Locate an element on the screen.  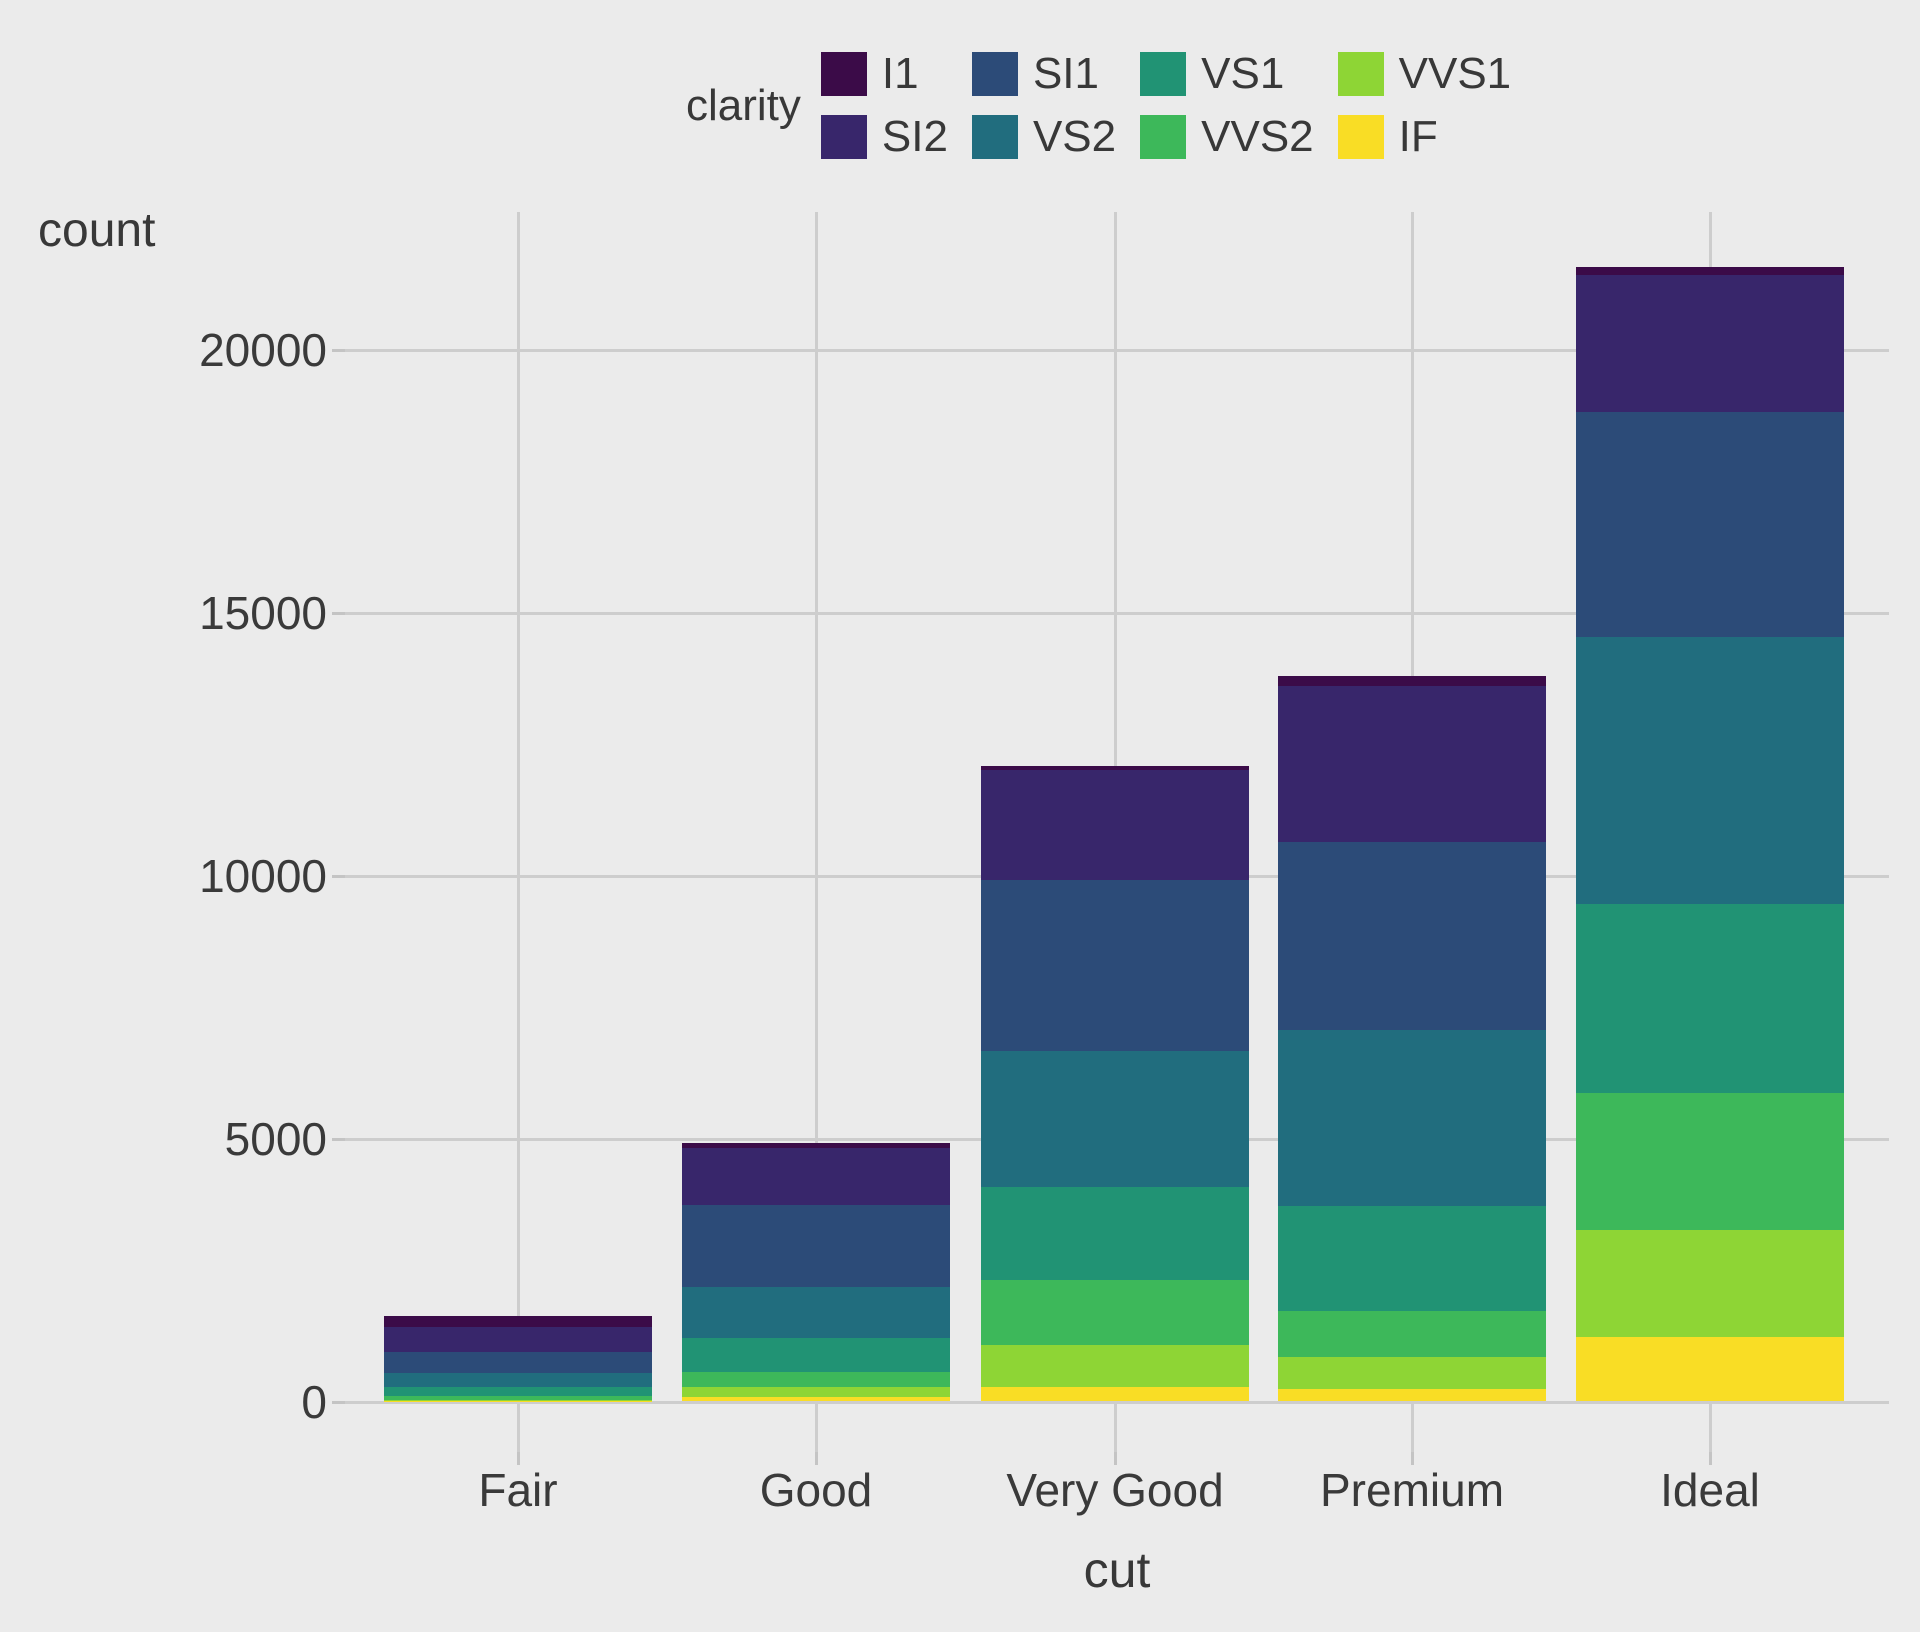
x-gridline-fair is located at coordinates (518, 832).